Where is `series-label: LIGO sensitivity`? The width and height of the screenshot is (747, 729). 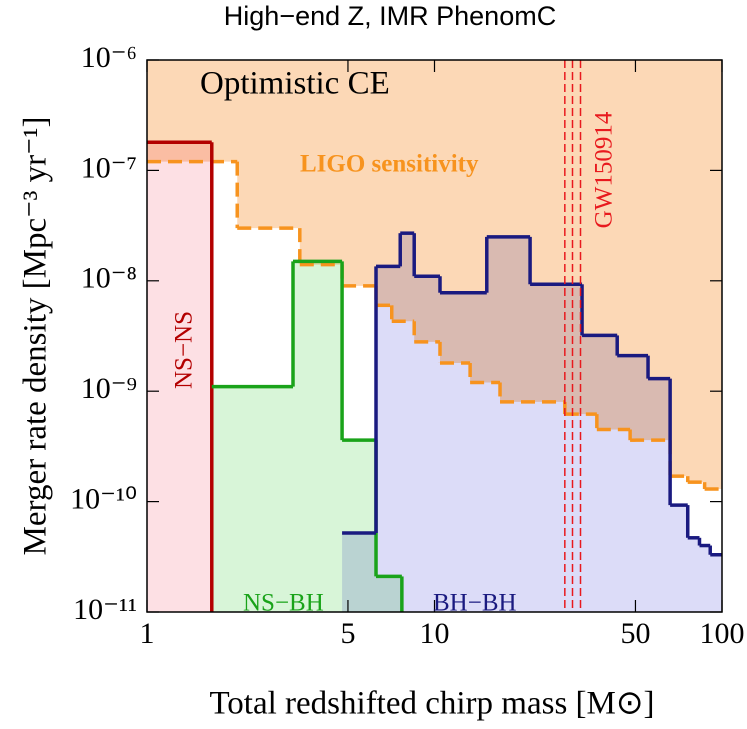
series-label: LIGO sensitivity is located at coordinates (389, 164).